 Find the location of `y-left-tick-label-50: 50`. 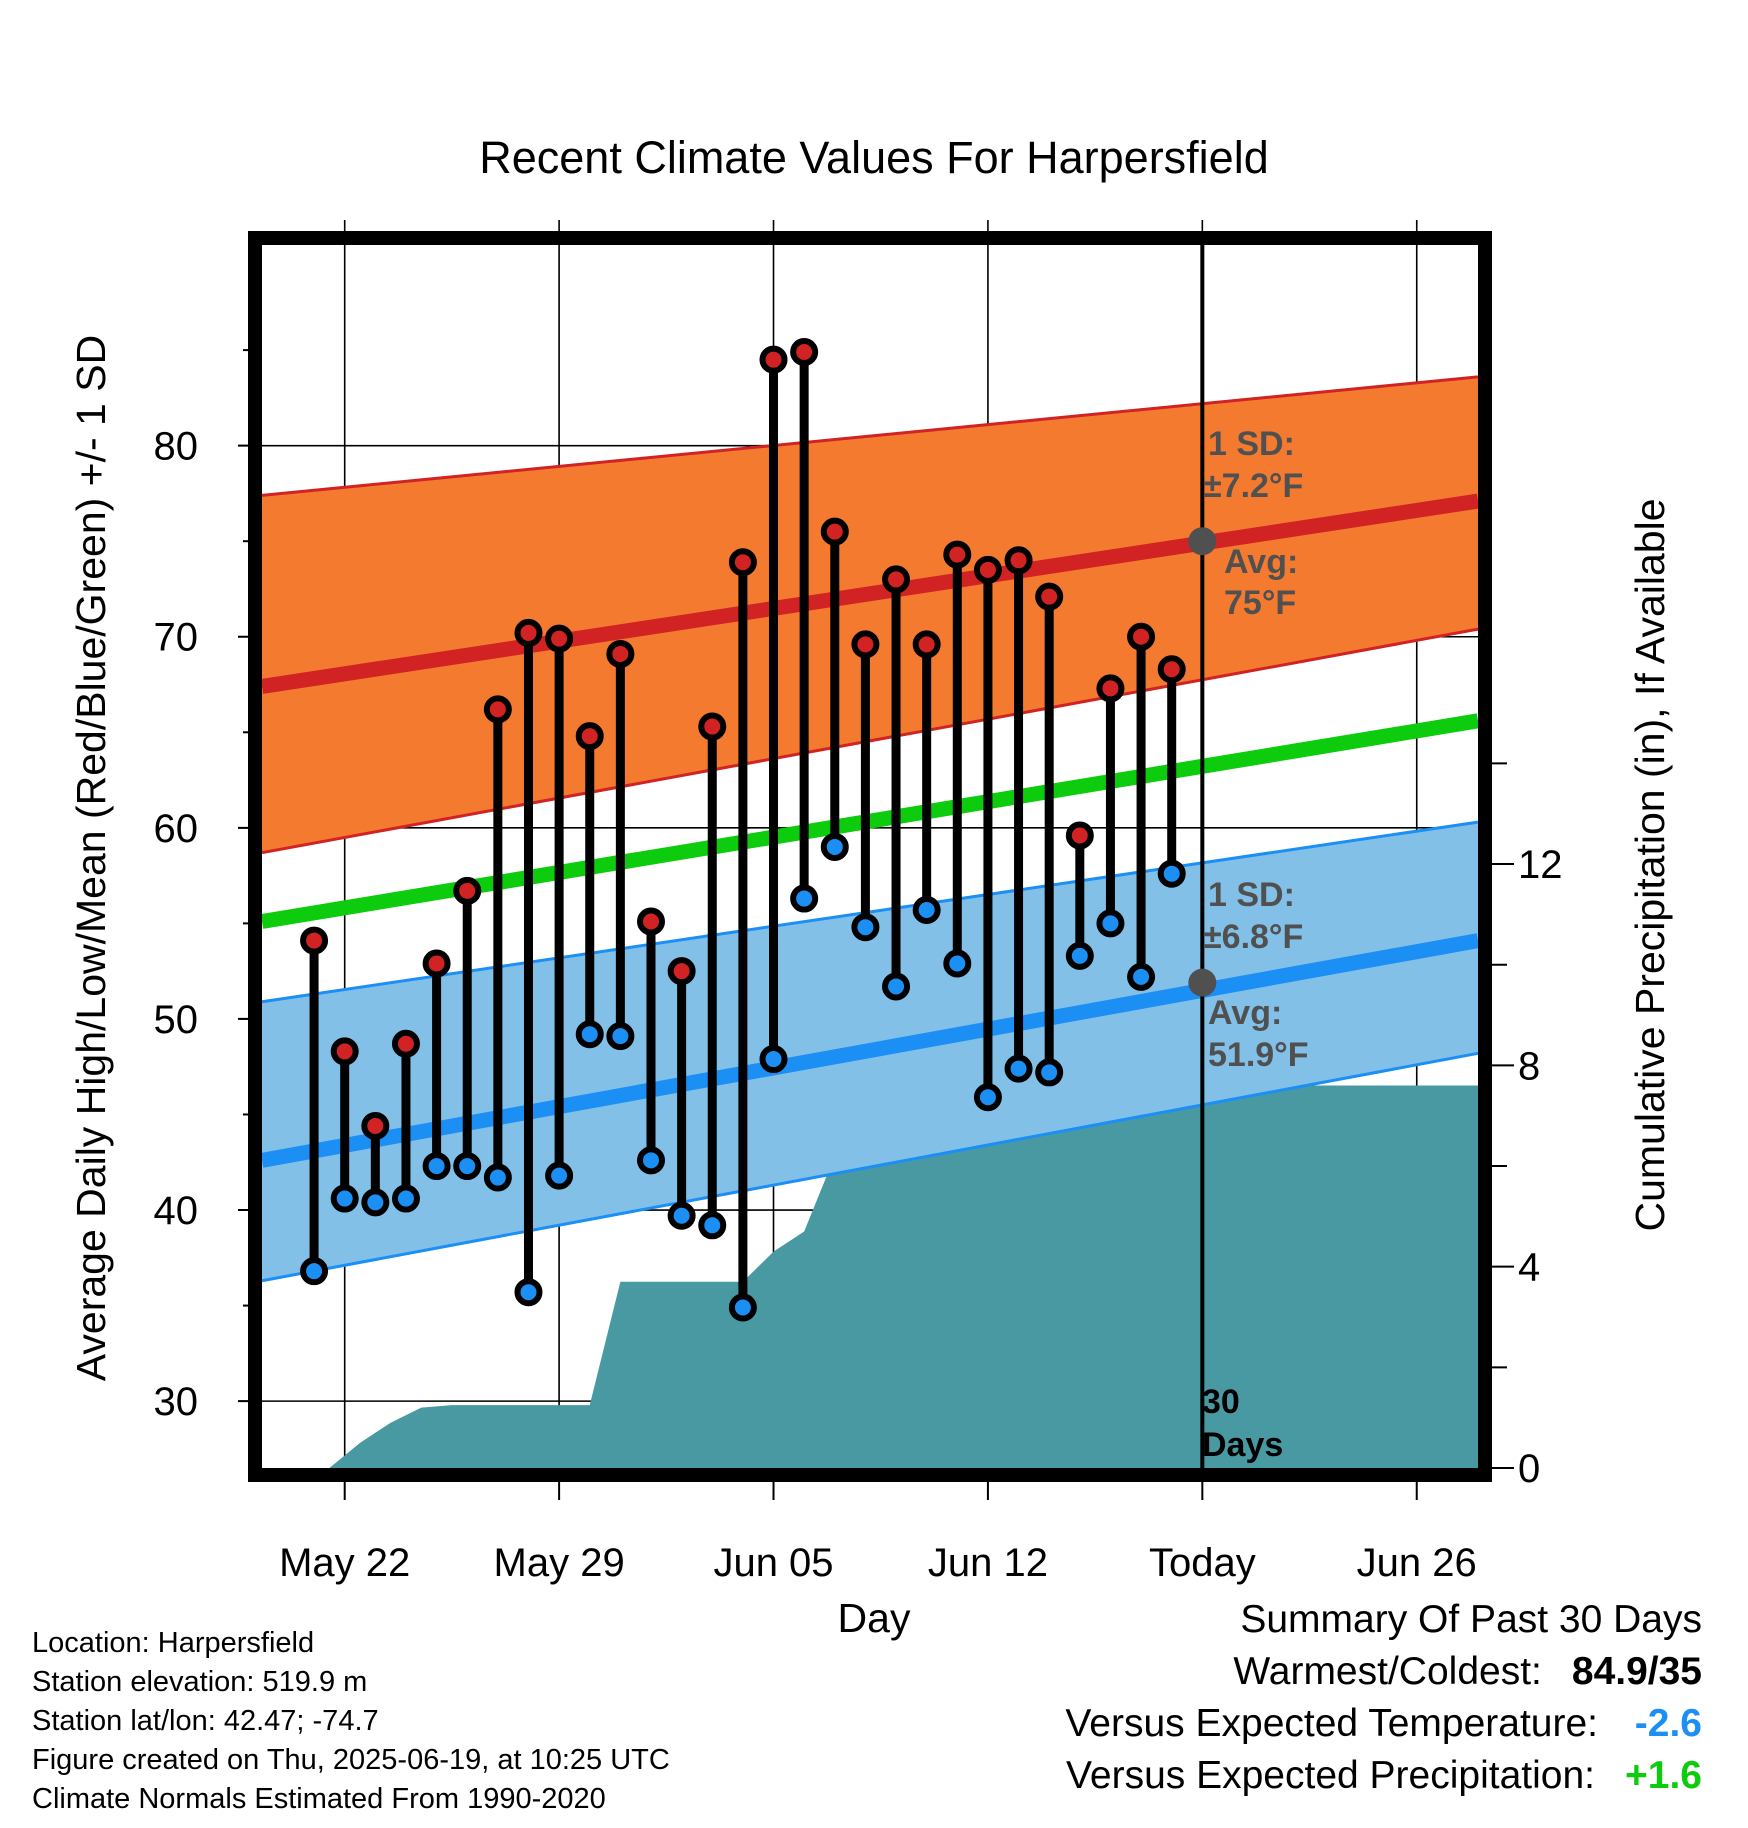

y-left-tick-label-50: 50 is located at coordinates (176, 1020).